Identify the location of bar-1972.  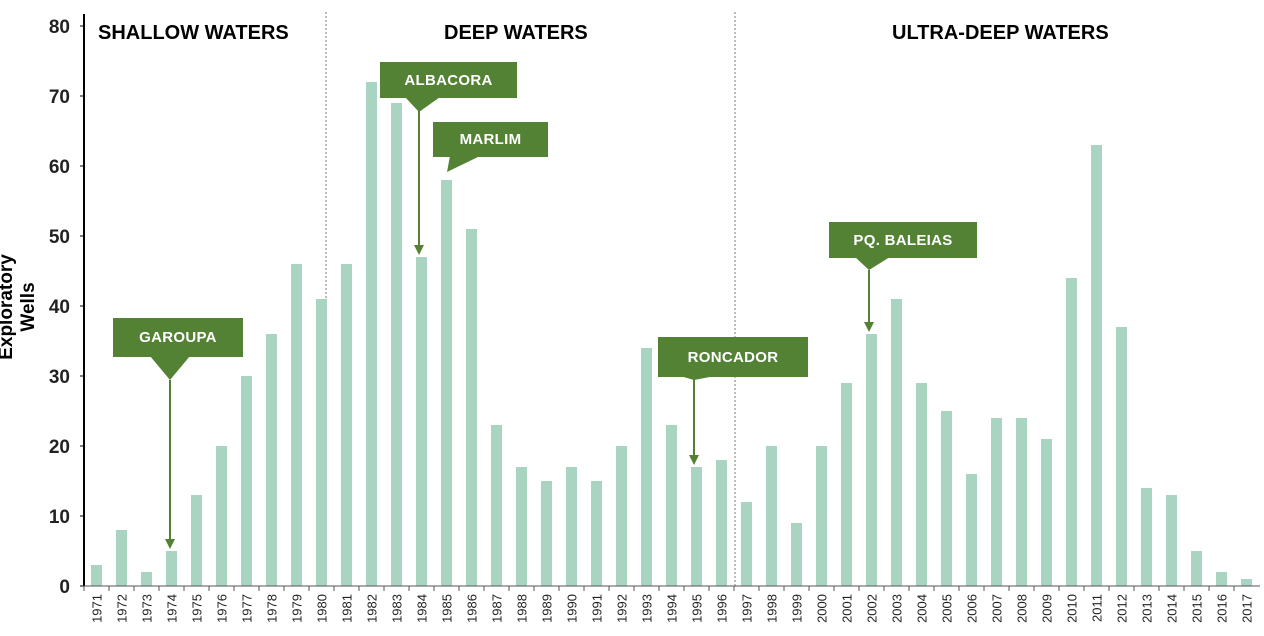
(121, 558).